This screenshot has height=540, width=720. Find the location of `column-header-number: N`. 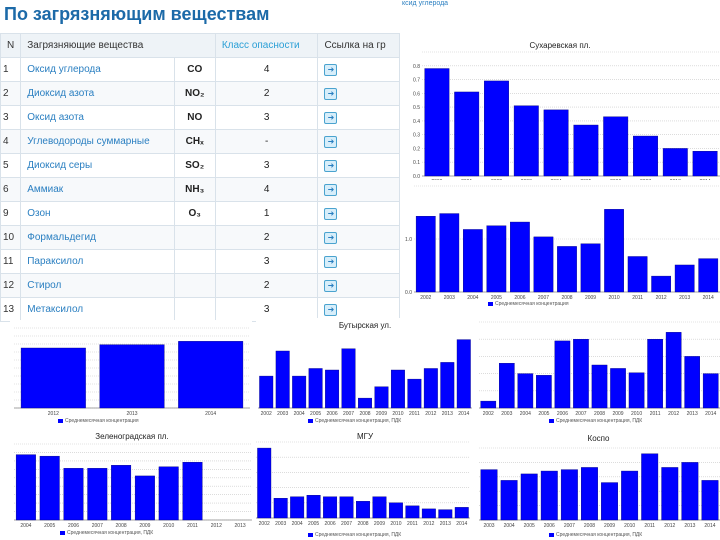

column-header-number: N is located at coordinates (11, 45).